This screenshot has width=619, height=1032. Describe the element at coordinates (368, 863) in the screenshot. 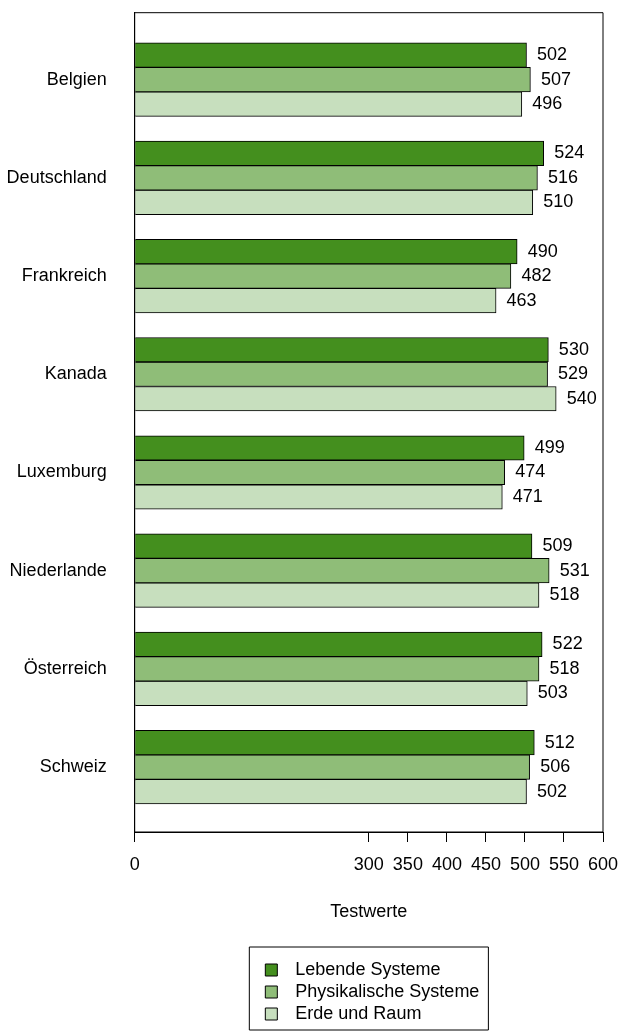

I see `x-tick-label: 300` at that location.